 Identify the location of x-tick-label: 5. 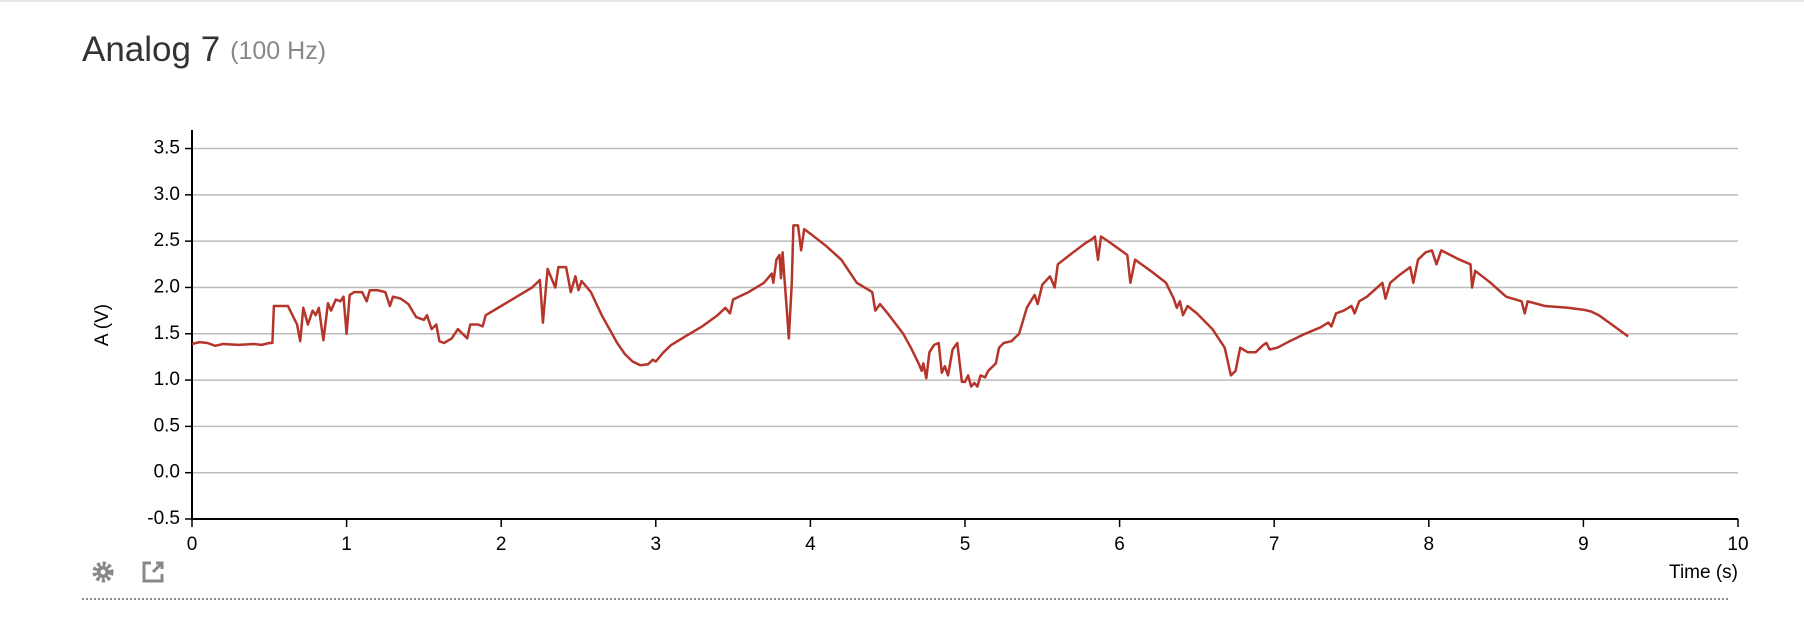
(965, 544).